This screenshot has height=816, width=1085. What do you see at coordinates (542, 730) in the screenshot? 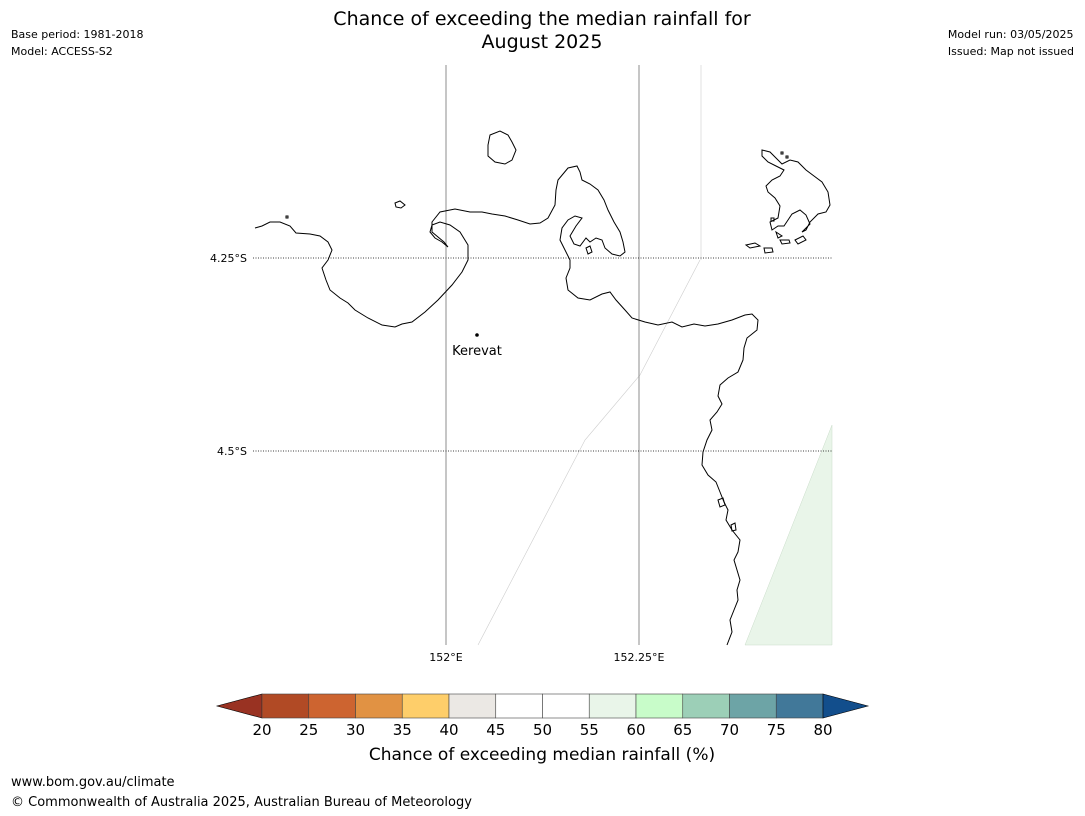
I see `colorbar-tick-label: 50` at bounding box center [542, 730].